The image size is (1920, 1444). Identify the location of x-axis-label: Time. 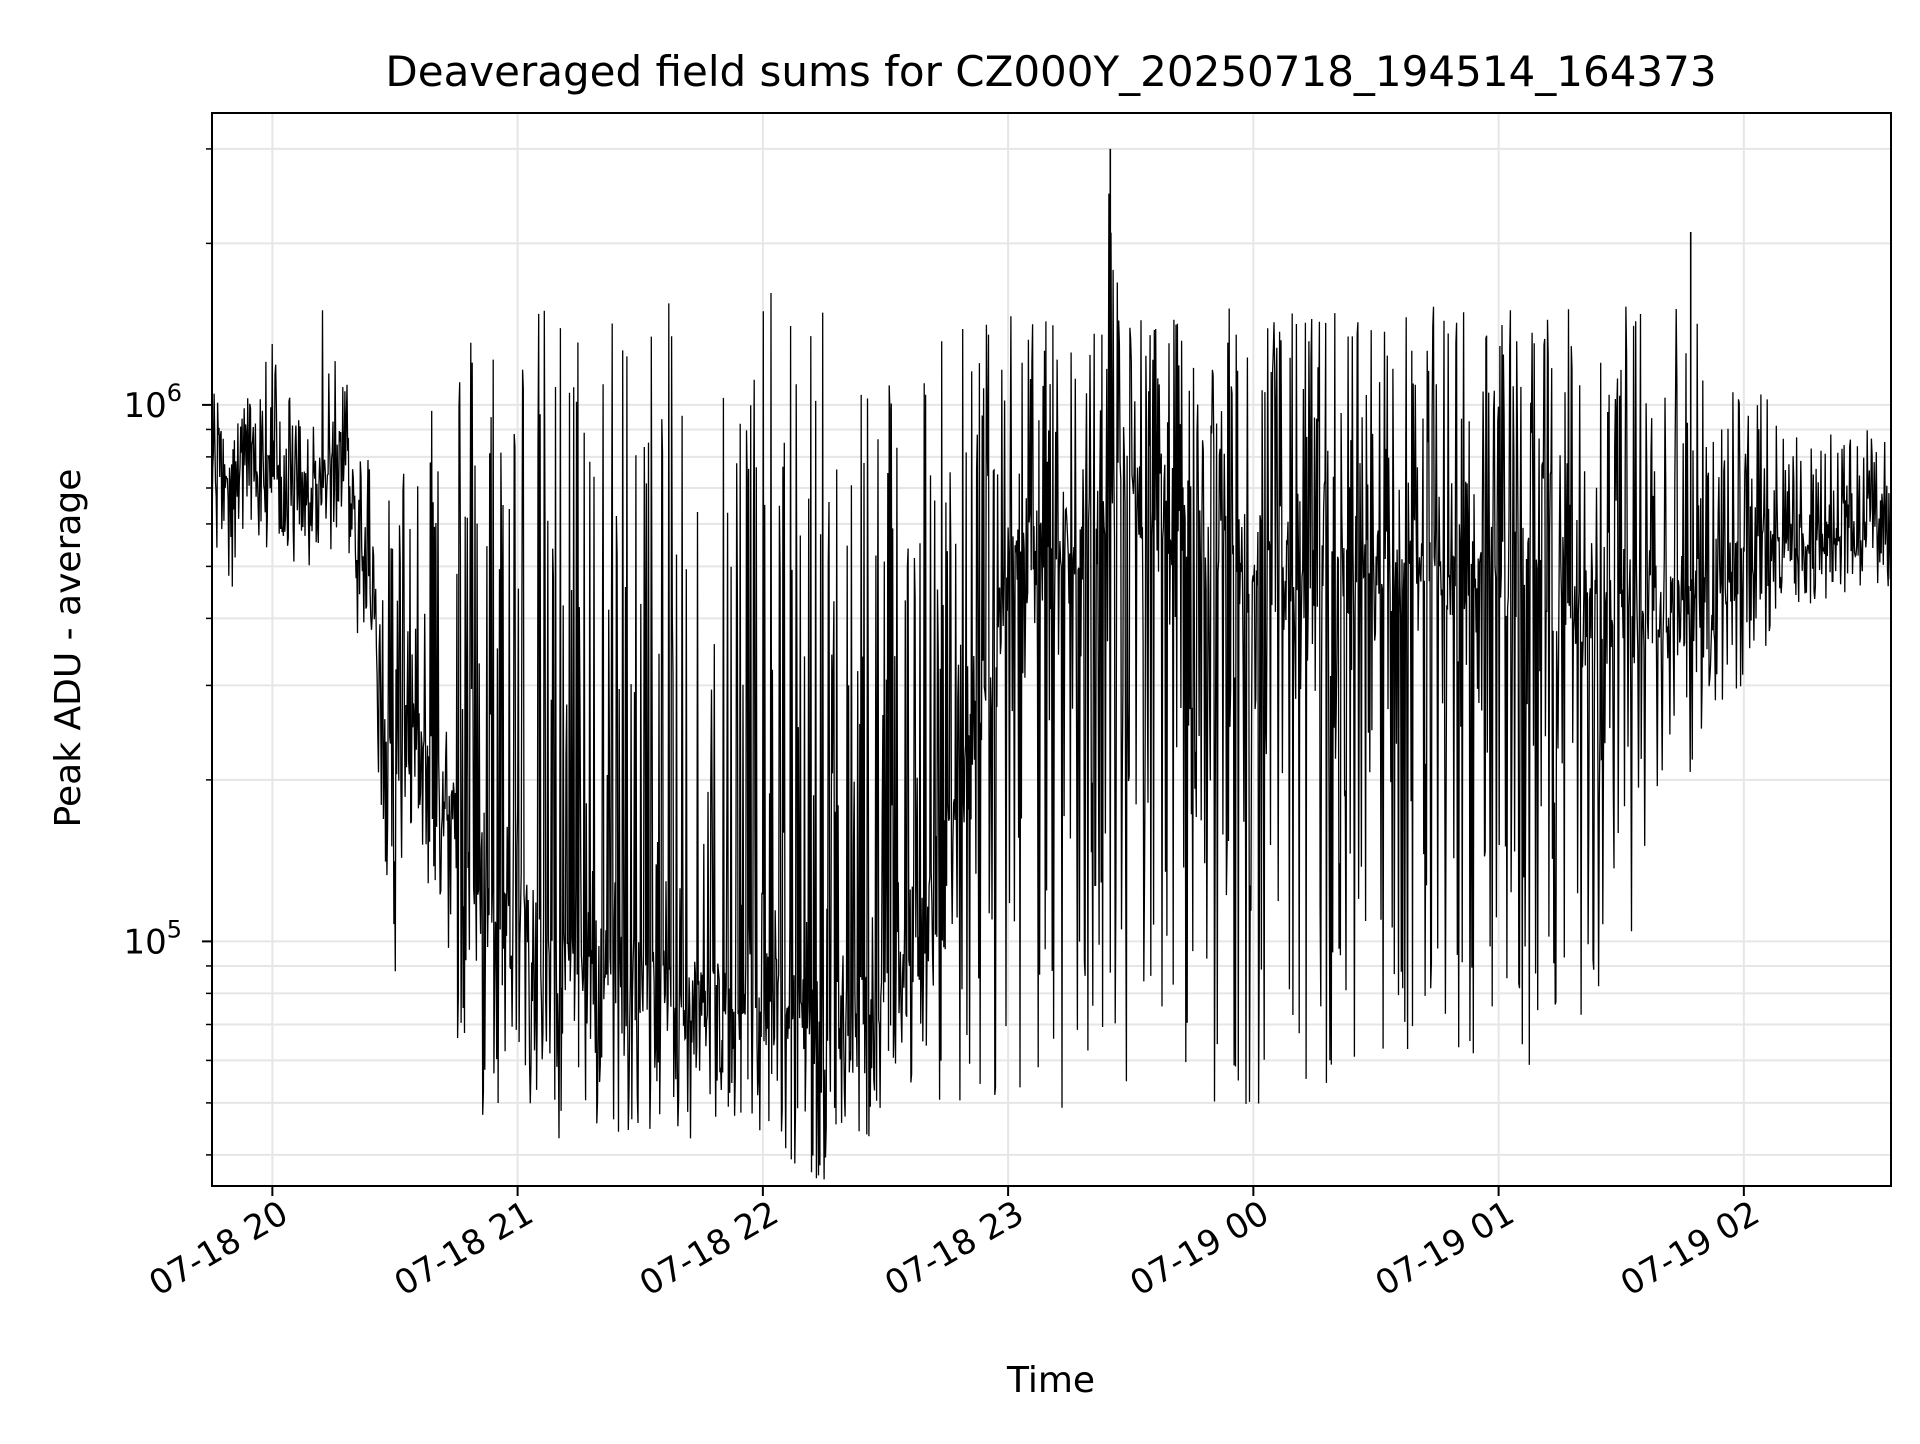
(1050, 1380).